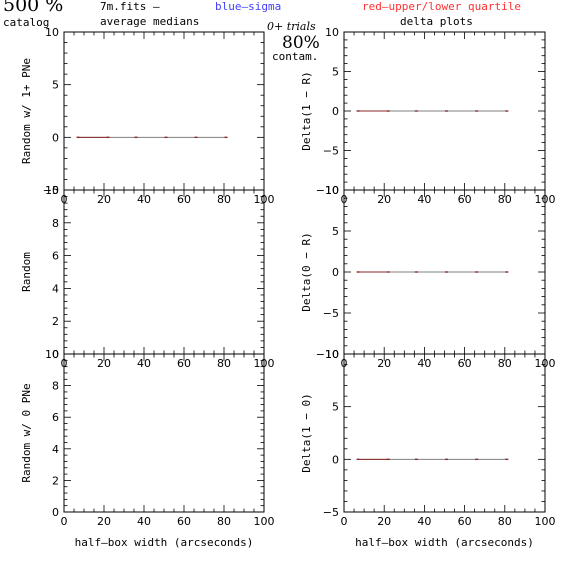 This screenshot has width=574, height=574. What do you see at coordinates (26, 111) in the screenshot?
I see `y-axis-label: Random w/ 1+ PNe` at bounding box center [26, 111].